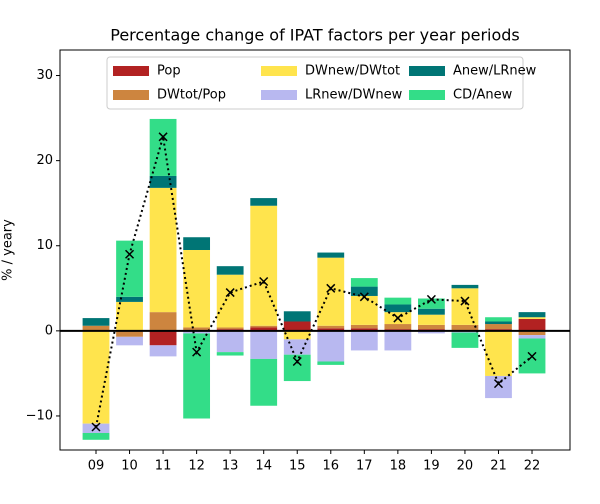  Describe the element at coordinates (354, 95) in the screenshot. I see `legend-label: LRnew/DWnew` at that location.